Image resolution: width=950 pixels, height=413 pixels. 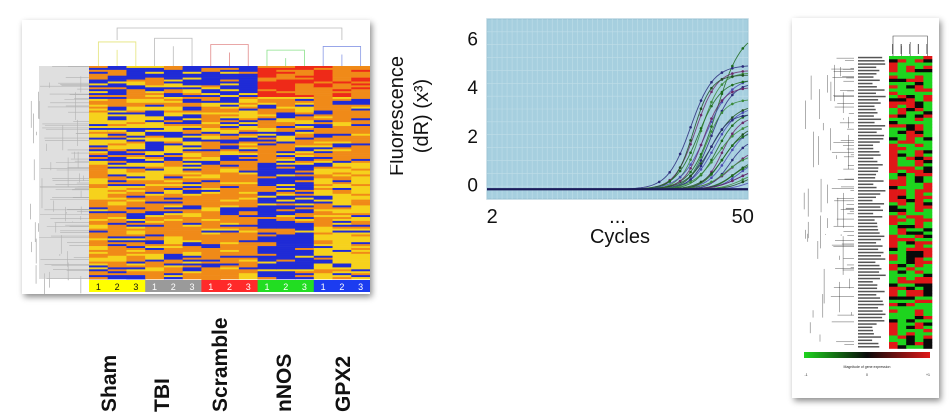 I want to click on group-color-cell, so click(x=192, y=286).